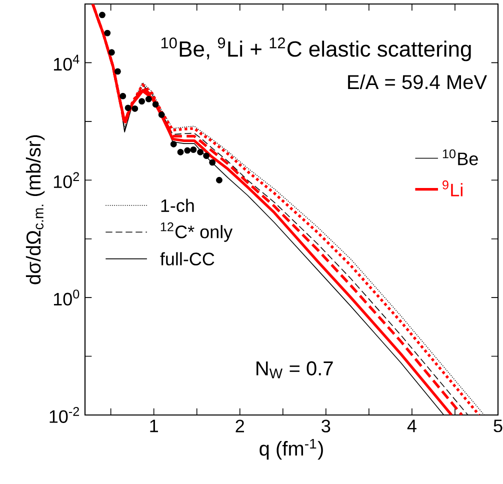  I want to click on annotation: full-CC, so click(187, 259).